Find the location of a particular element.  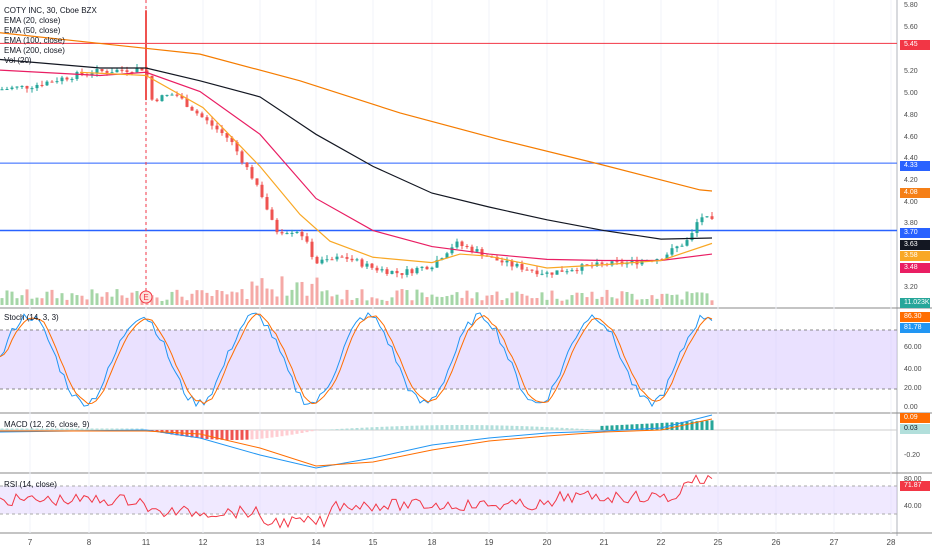

price-axis-label: 5.60 is located at coordinates (911, 27).